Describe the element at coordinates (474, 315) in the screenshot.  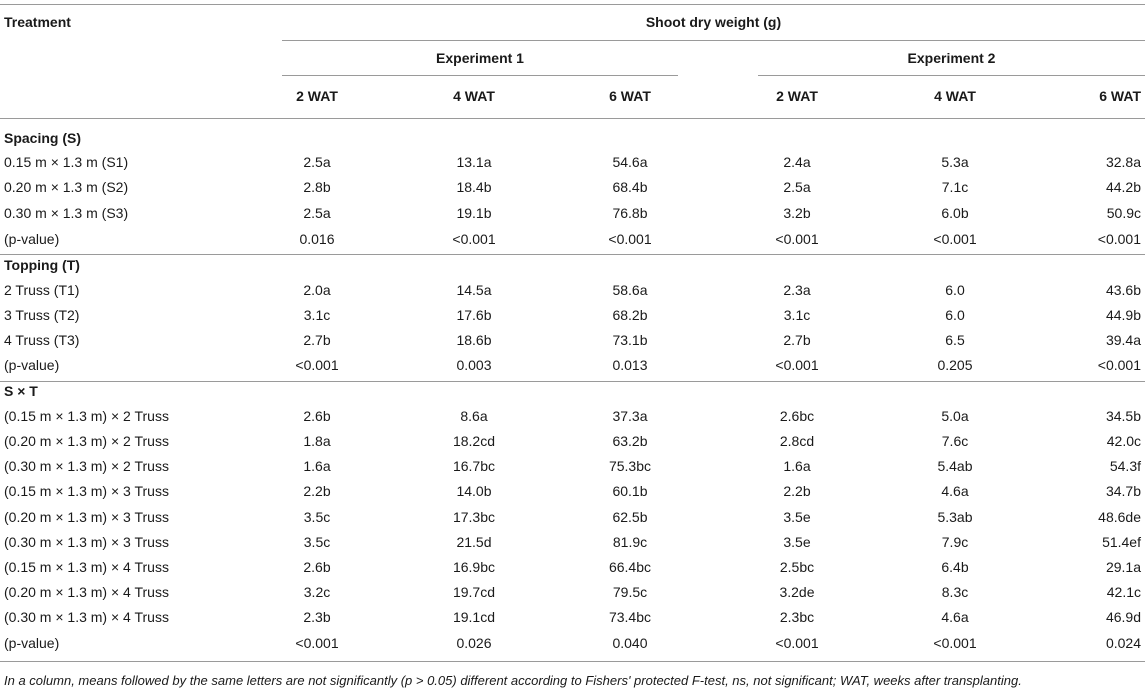
I see `table-cell: 17.6b` at that location.